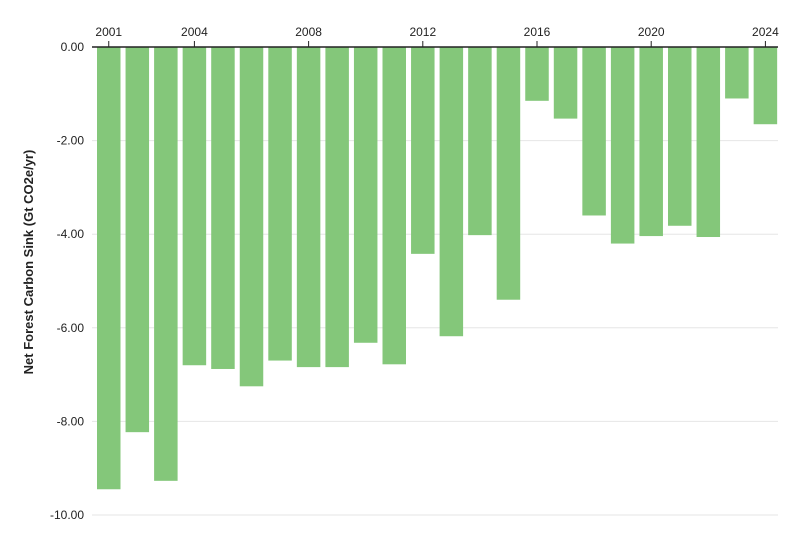  I want to click on x-tick-label: 2012, so click(422, 32).